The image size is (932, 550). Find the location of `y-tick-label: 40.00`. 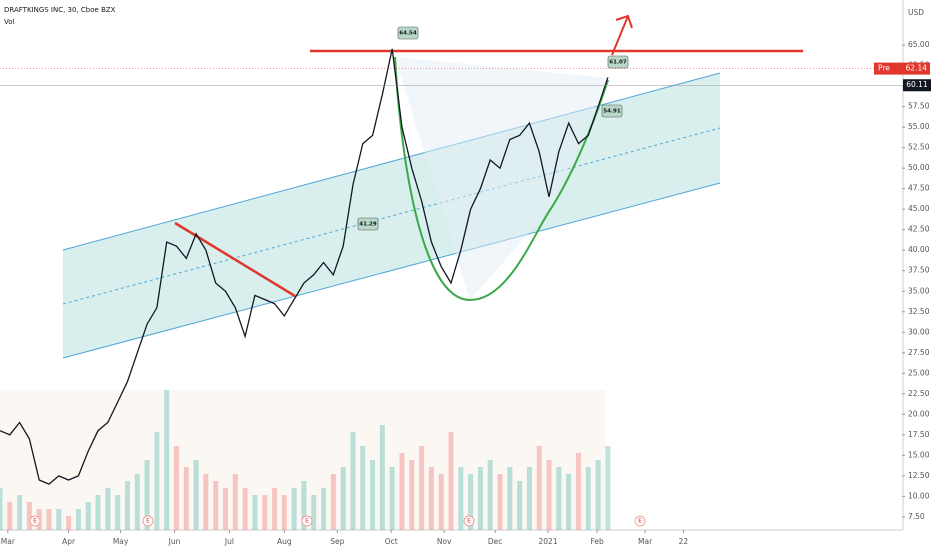

y-tick-label: 40.00 is located at coordinates (919, 249).